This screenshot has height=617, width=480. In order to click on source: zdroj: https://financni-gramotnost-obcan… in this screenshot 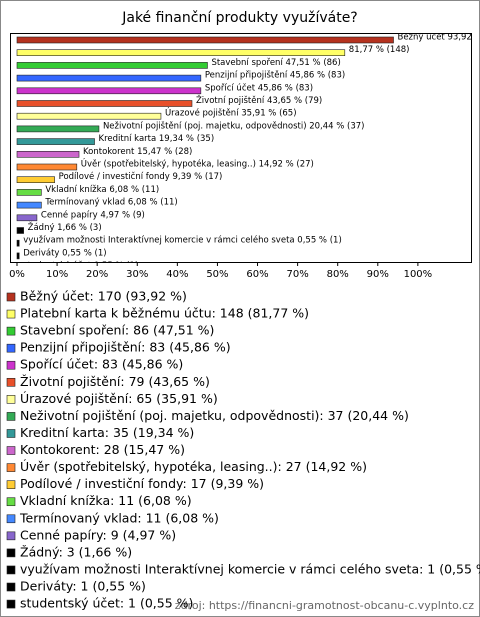, I will do `click(324, 605)`.